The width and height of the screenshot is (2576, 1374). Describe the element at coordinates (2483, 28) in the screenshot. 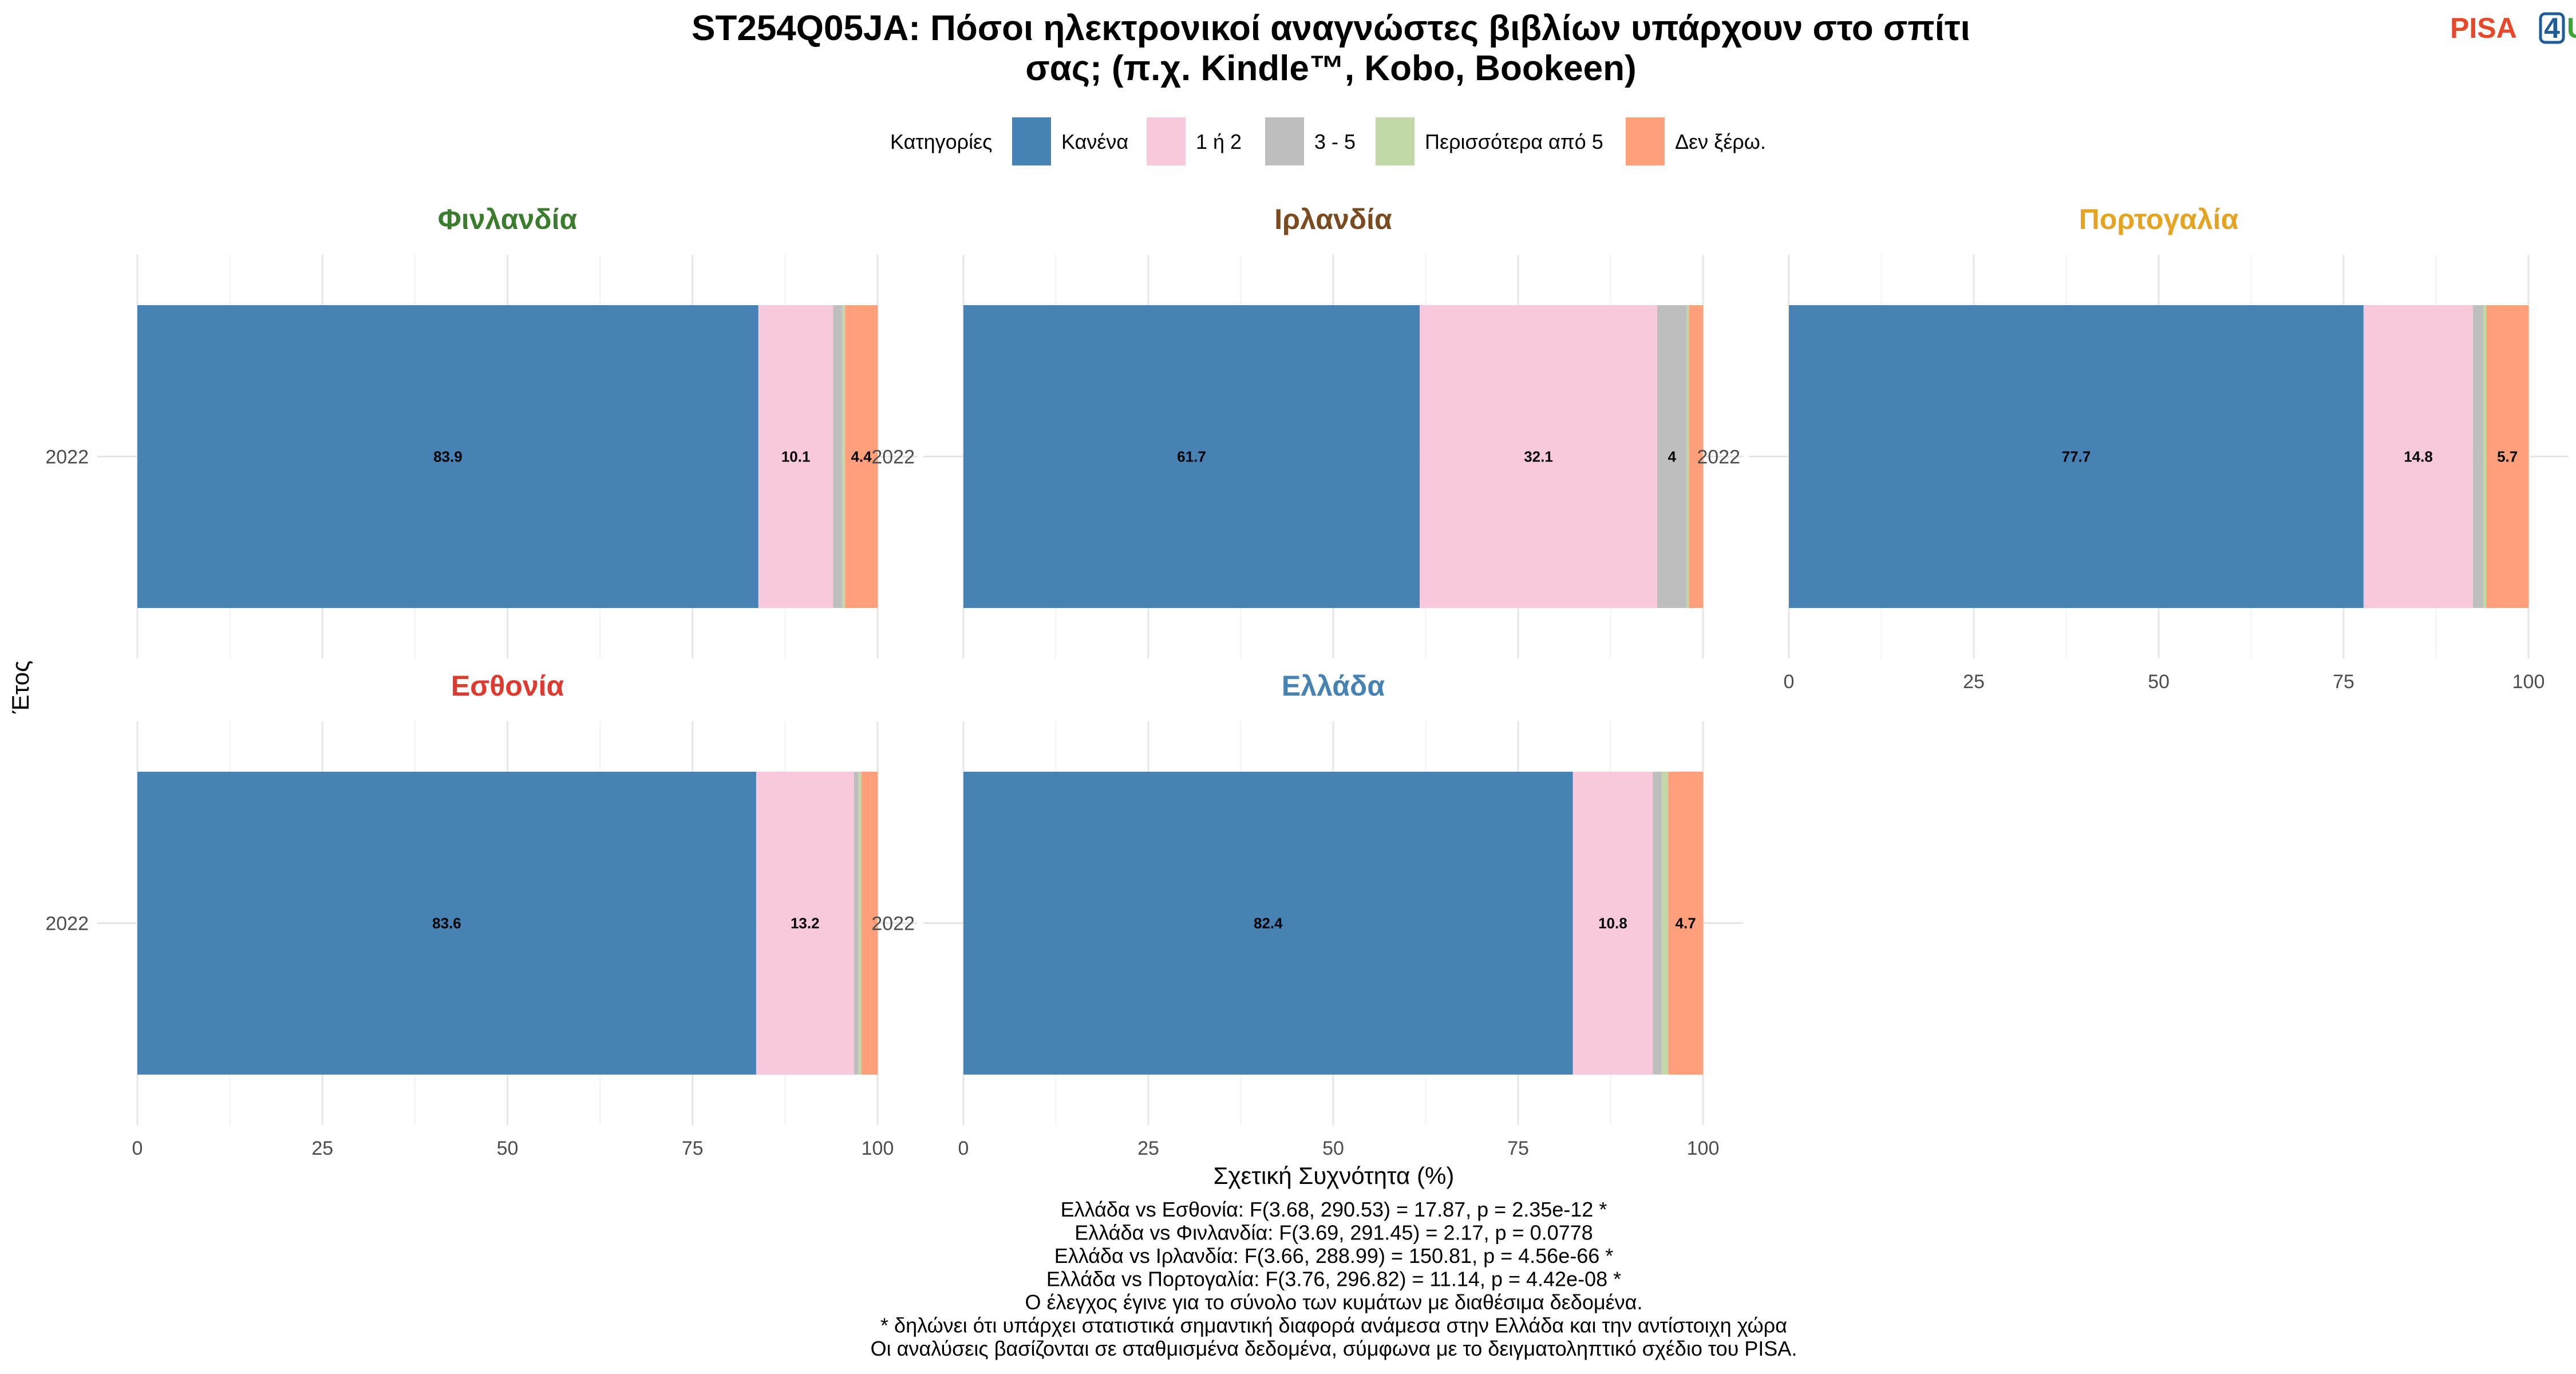

I see `logo-pisa-text: PISA` at that location.